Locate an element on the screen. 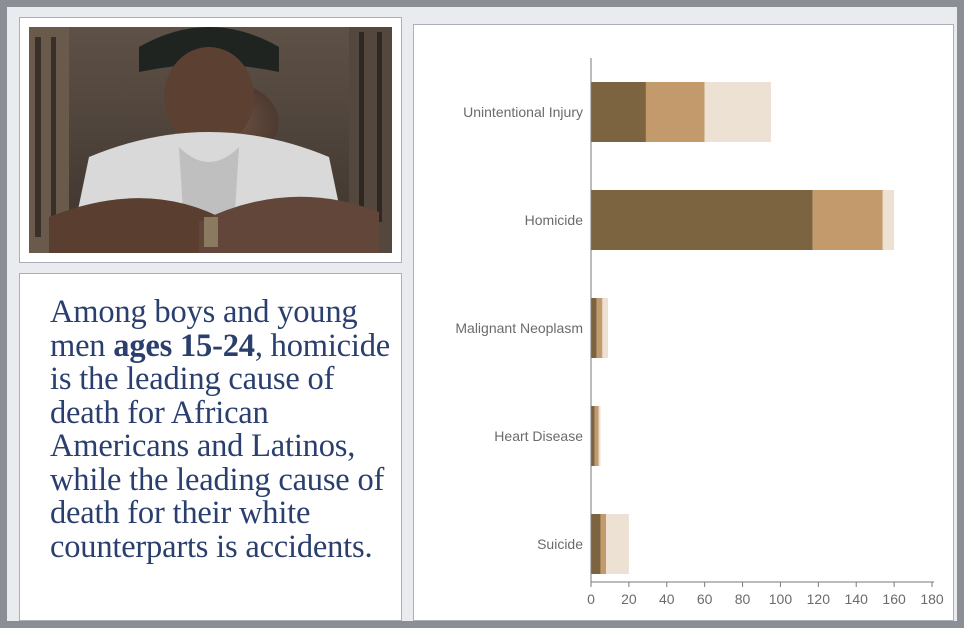 The height and width of the screenshot is (628, 964). x-tick-label-2: 20 is located at coordinates (629, 599).